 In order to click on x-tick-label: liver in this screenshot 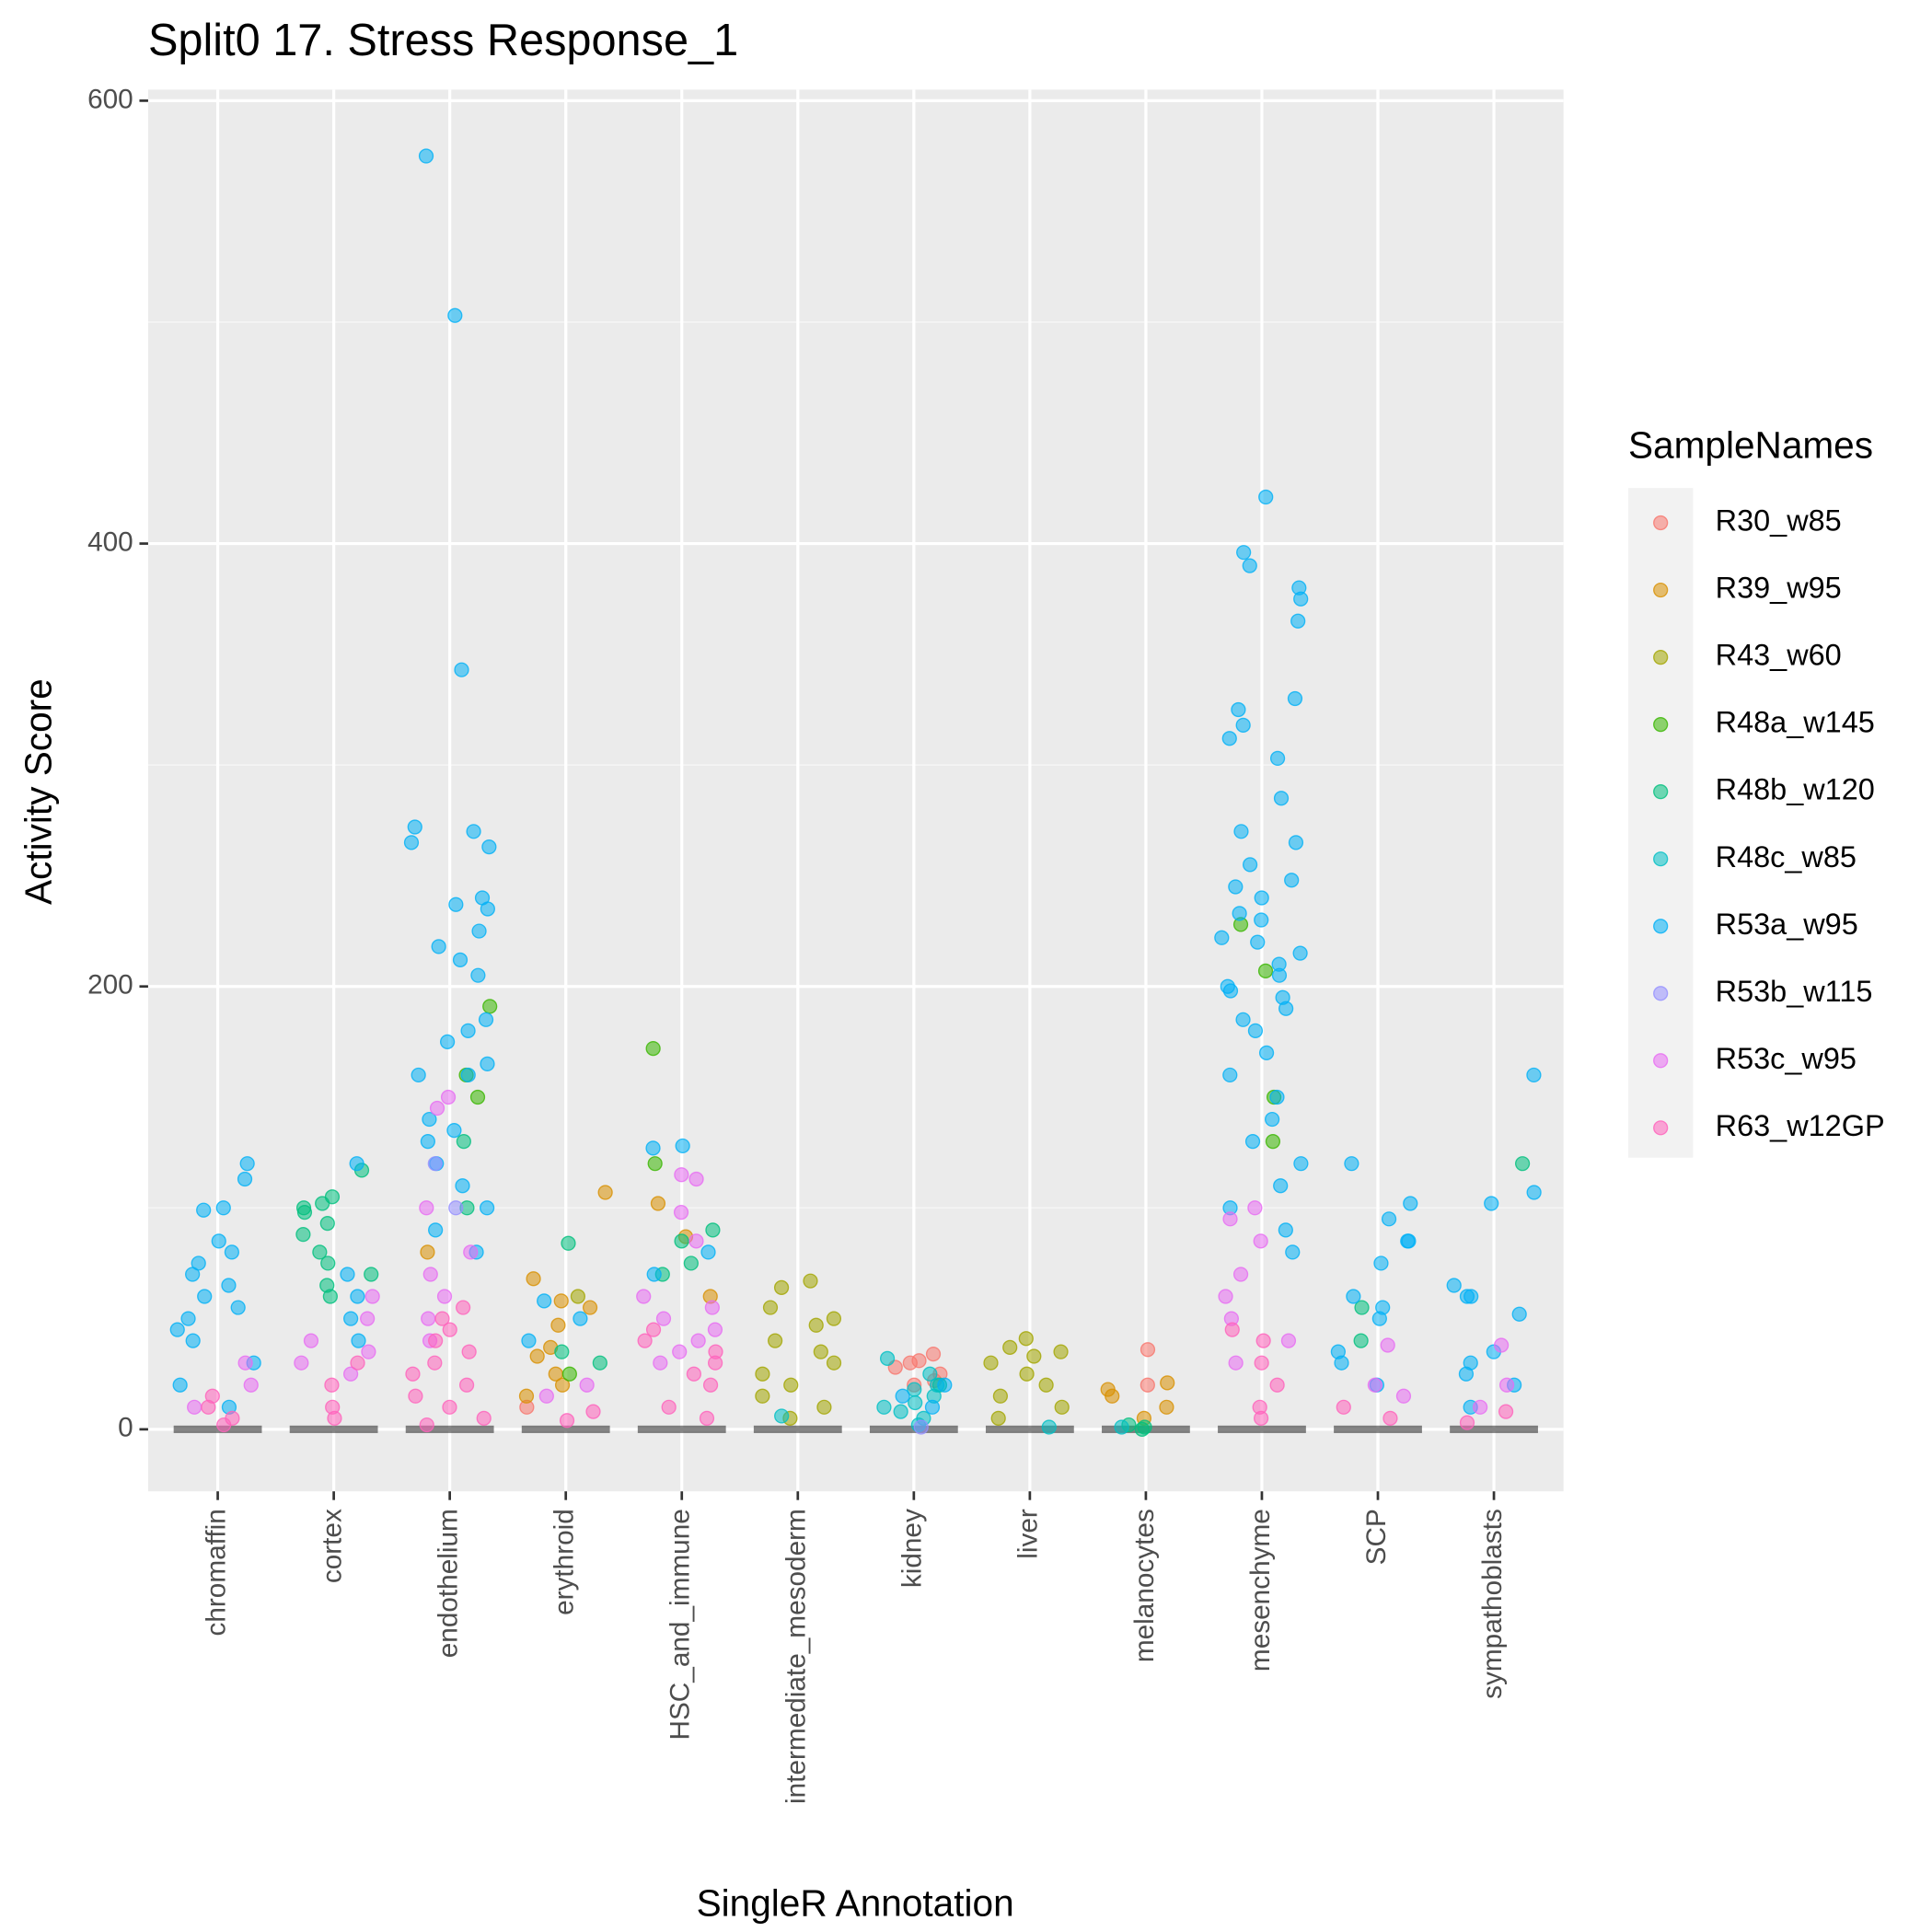, I will do `click(1028, 1534)`.